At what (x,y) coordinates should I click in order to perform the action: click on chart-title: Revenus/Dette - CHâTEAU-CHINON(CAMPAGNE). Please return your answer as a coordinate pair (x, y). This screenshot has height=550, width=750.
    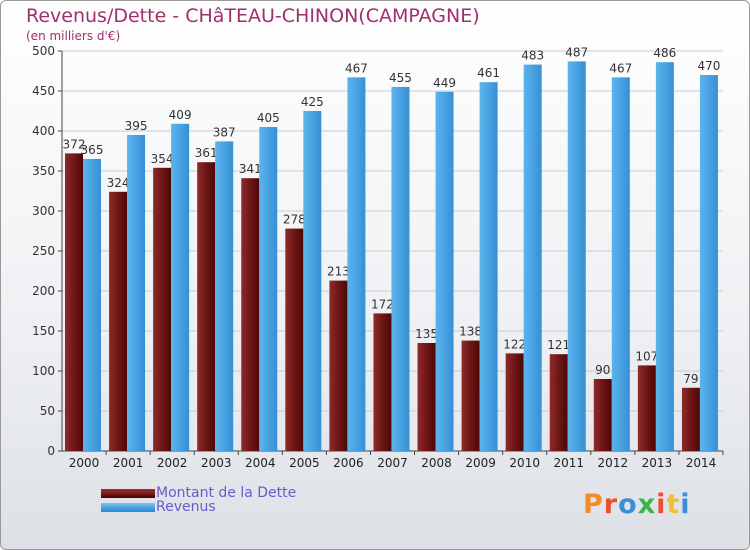
    Looking at the image, I should click on (253, 16).